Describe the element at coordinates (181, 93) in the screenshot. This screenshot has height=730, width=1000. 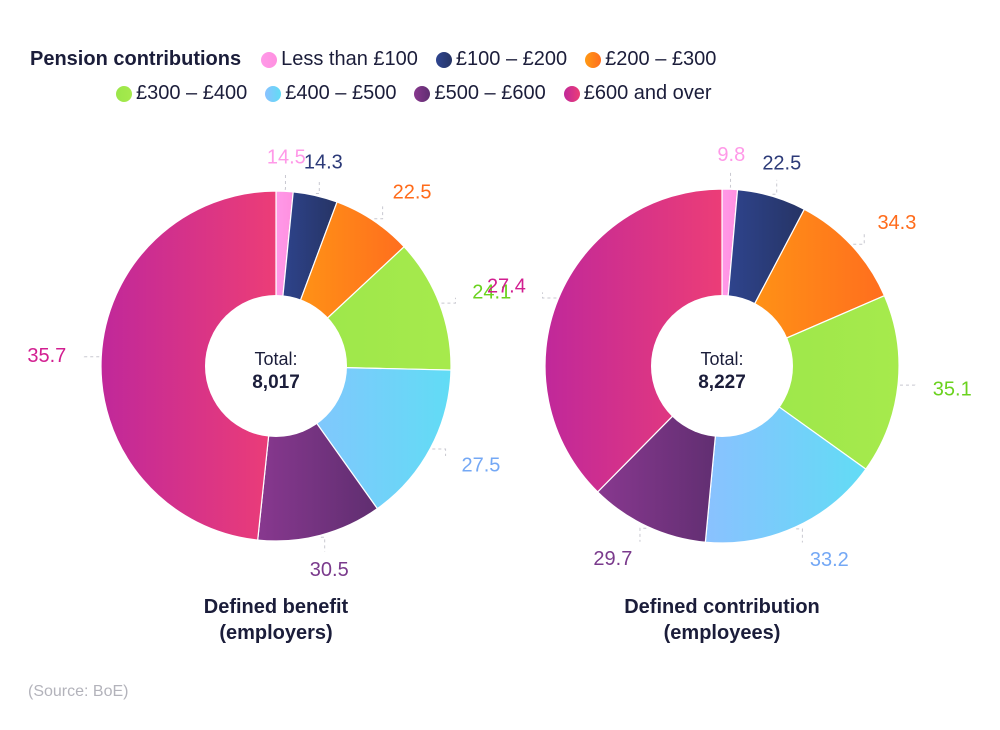
I see `legend-item-300-400: £300 – £400` at that location.